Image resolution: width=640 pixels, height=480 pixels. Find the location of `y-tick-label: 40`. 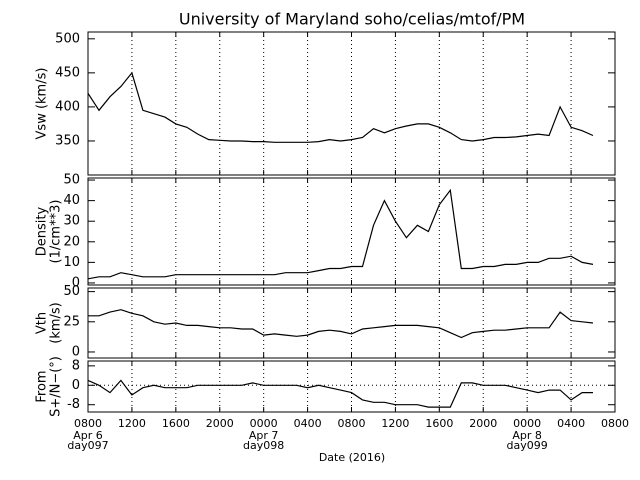

y-tick-label: 40 is located at coordinates (71, 200).